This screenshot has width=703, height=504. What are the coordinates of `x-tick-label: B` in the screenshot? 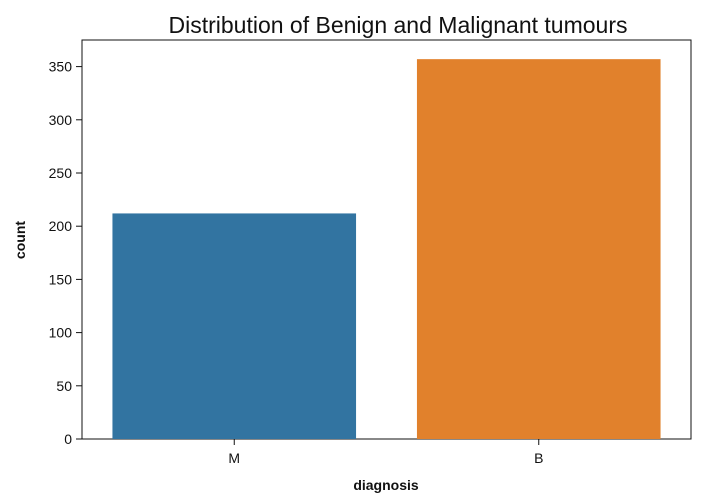 It's located at (538, 458).